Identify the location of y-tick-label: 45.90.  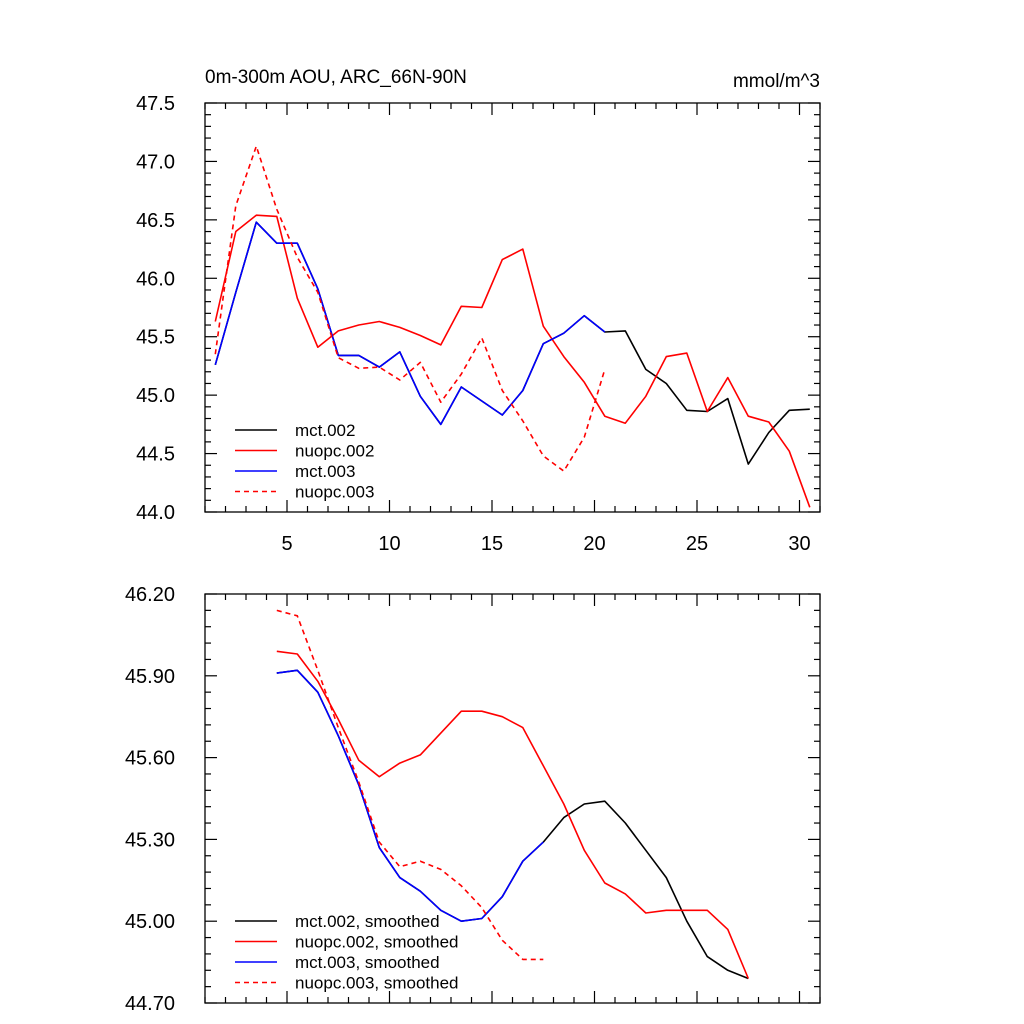
(150, 677).